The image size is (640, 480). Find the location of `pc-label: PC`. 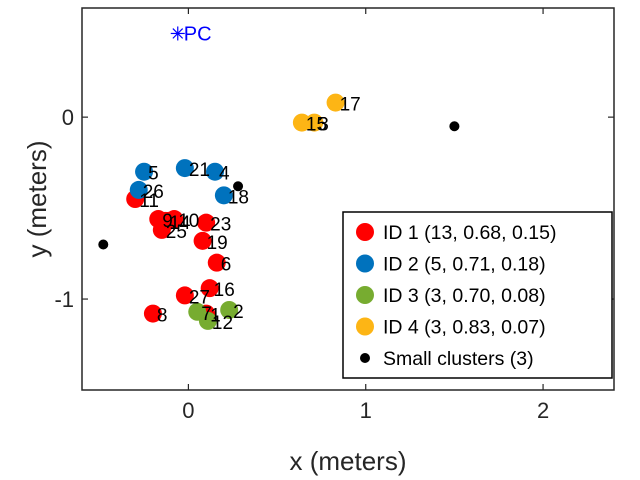

pc-label: PC is located at coordinates (198, 34).